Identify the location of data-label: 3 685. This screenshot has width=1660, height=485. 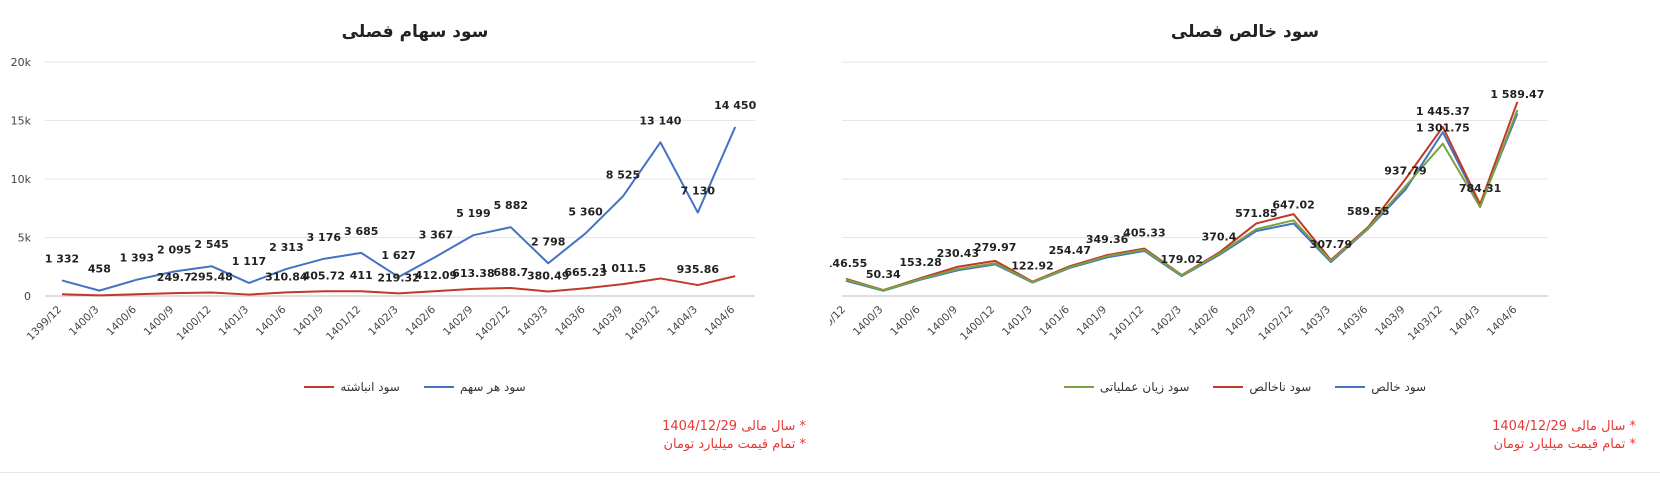
(361, 231).